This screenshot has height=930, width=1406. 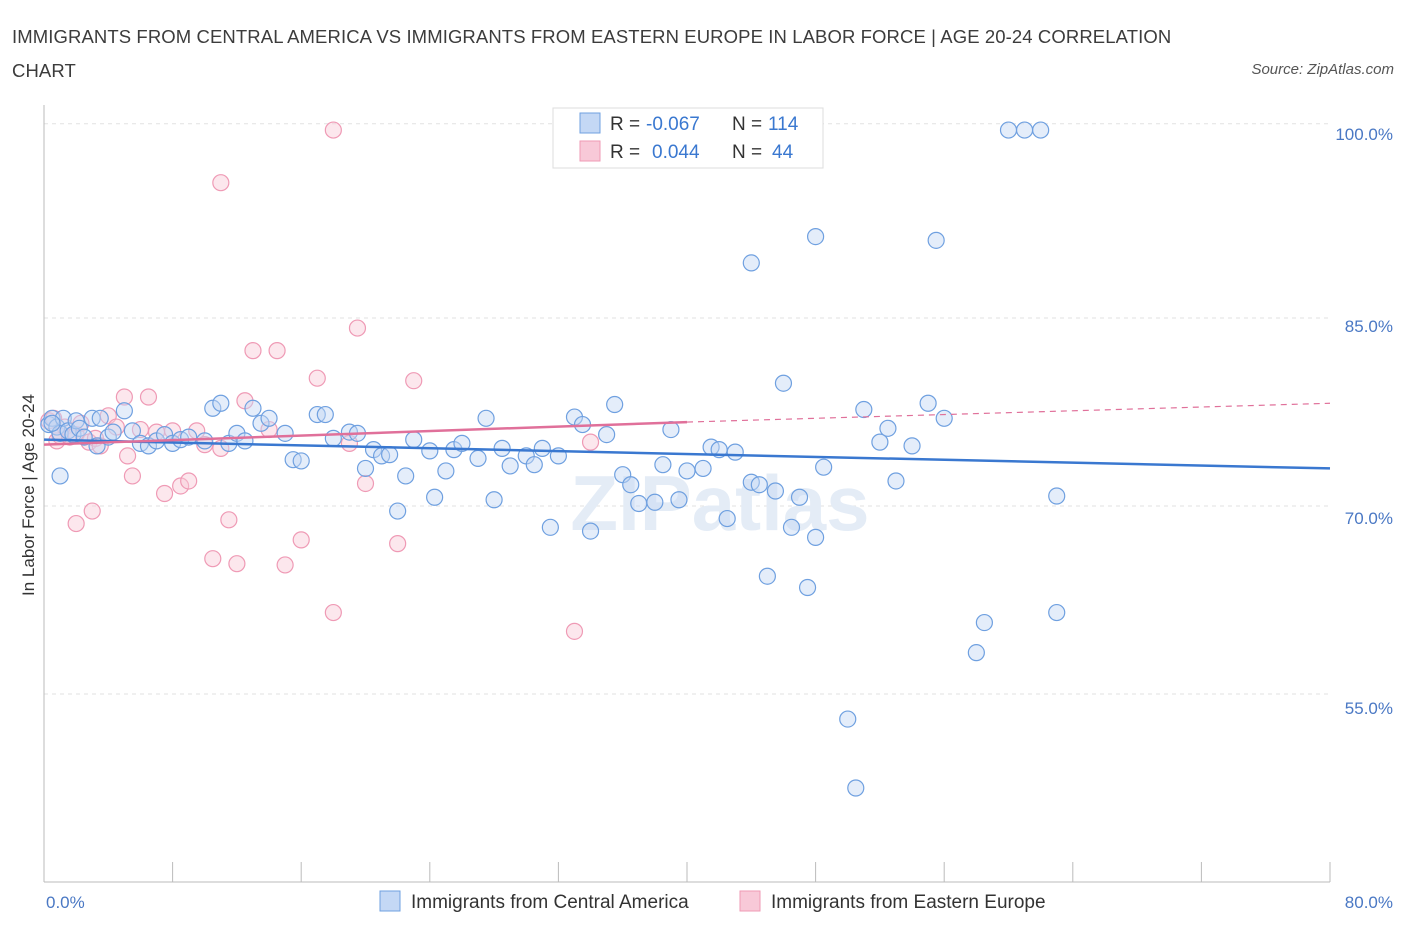 I want to click on y-axis-label: In Labor Force | Age 20-24, so click(x=28, y=495).